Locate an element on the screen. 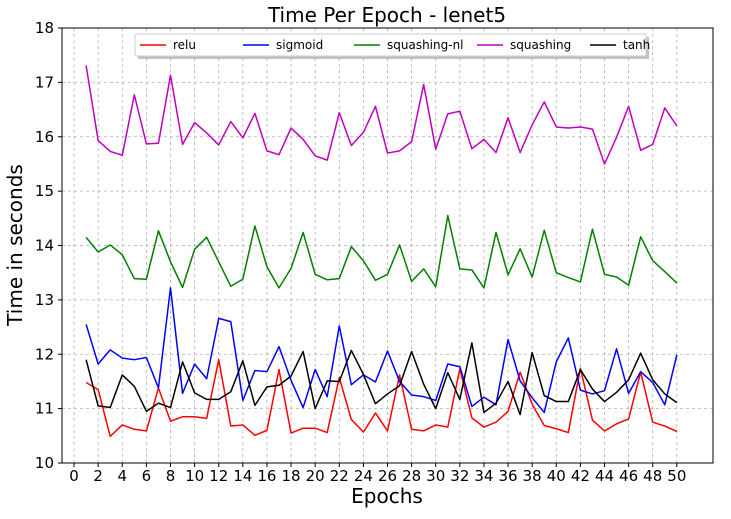 This screenshot has height=519, width=731. series-line-squashing-nl is located at coordinates (381, 251).